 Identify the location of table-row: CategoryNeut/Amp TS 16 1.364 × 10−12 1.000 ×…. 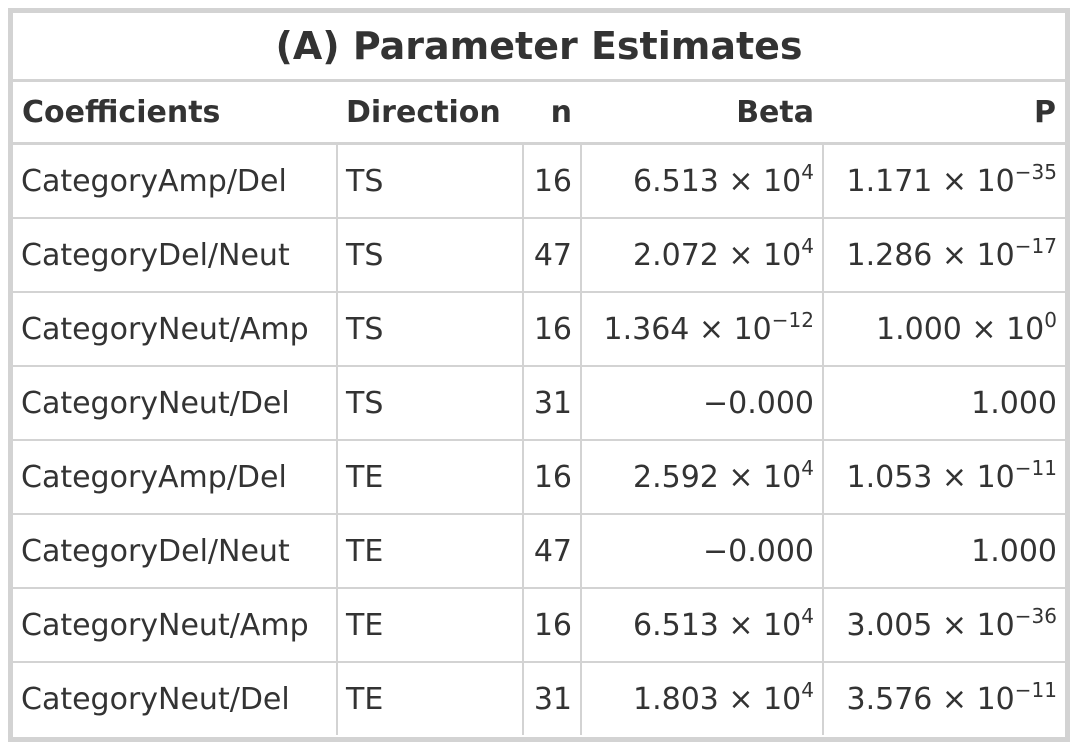
(539, 328).